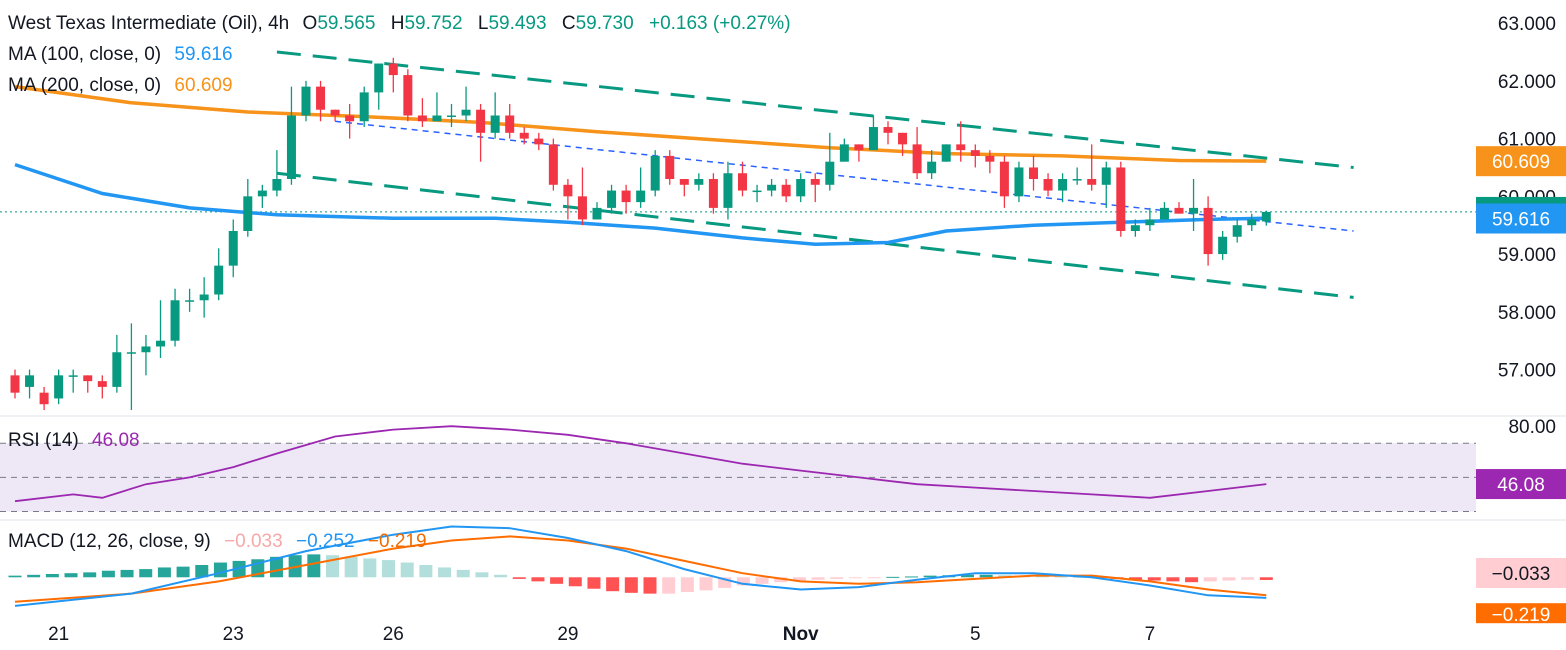 Image resolution: width=1566 pixels, height=650 pixels. What do you see at coordinates (975, 634) in the screenshot?
I see `time-tick-label: 5` at bounding box center [975, 634].